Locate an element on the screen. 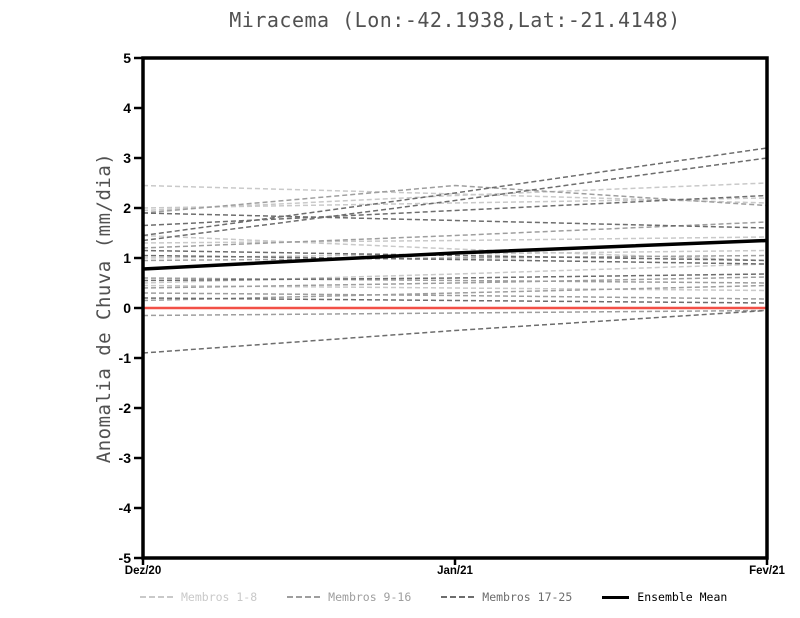 This screenshot has width=800, height=618. legend-item-ensemble-mean: Ensemble Mean is located at coordinates (664, 597).